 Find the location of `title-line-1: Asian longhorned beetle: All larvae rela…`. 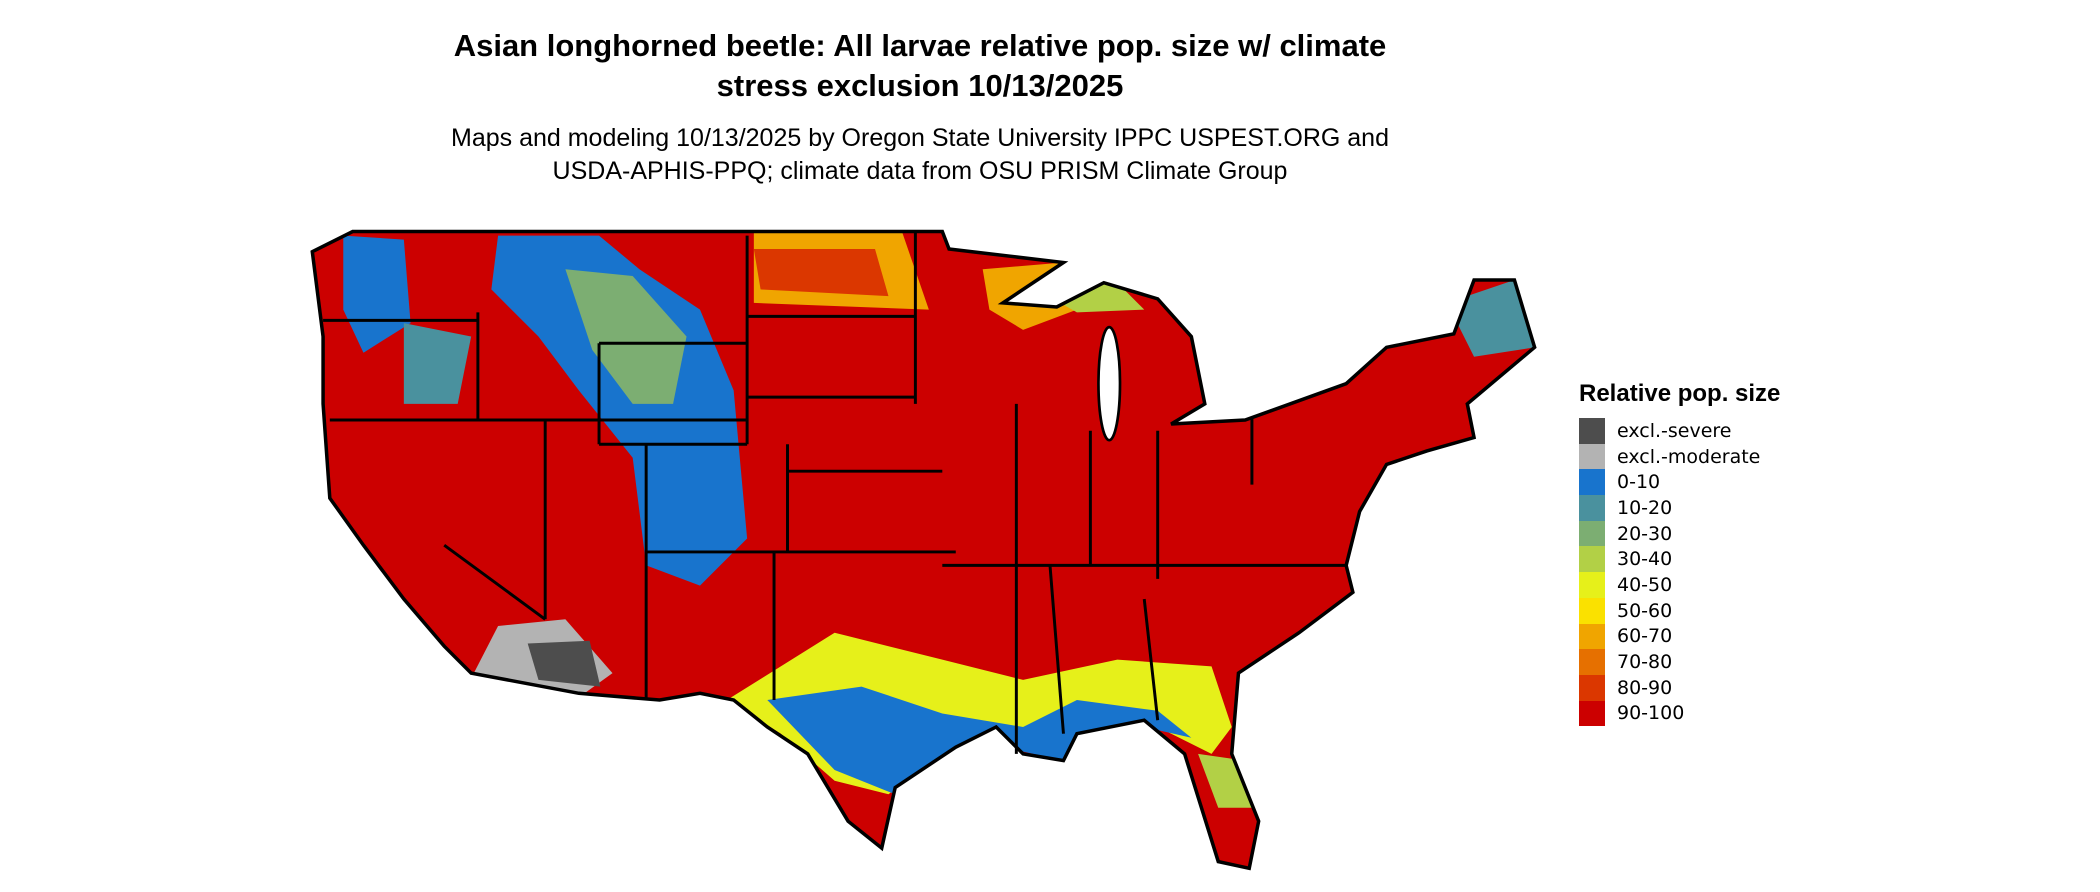

title-line-1: Asian longhorned beetle: All larvae rela… is located at coordinates (920, 45).